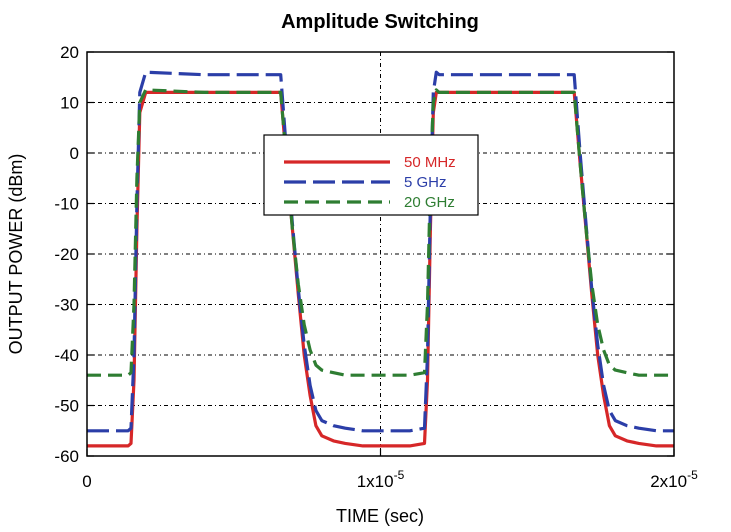  What do you see at coordinates (381, 479) in the screenshot?
I see `x-tick-label: 1x10⁻⁵` at bounding box center [381, 479].